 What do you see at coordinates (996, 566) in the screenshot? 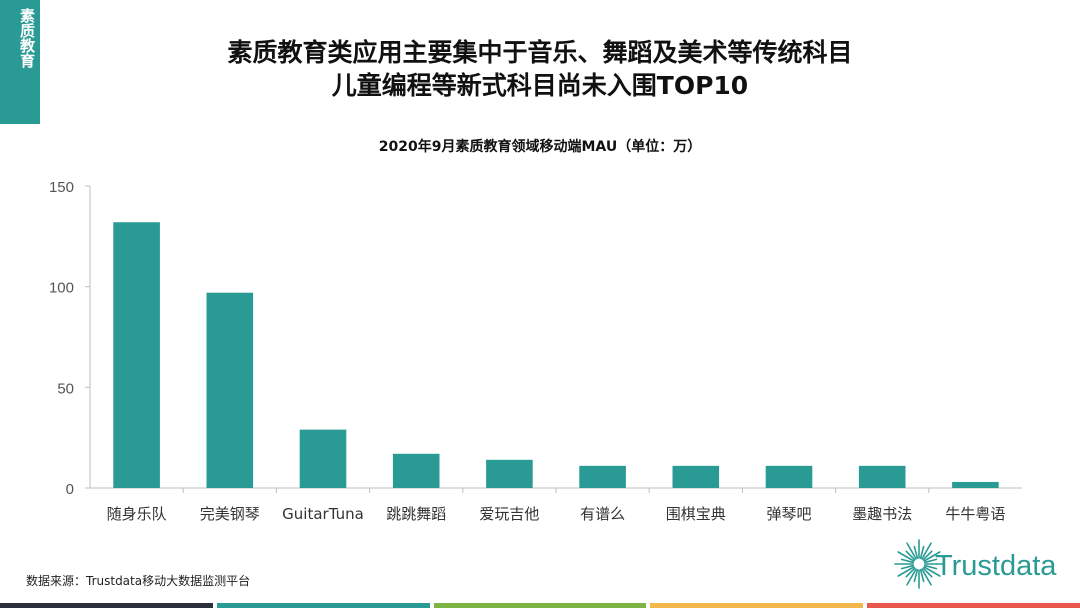
I see `logo-text: Trustdata` at bounding box center [996, 566].